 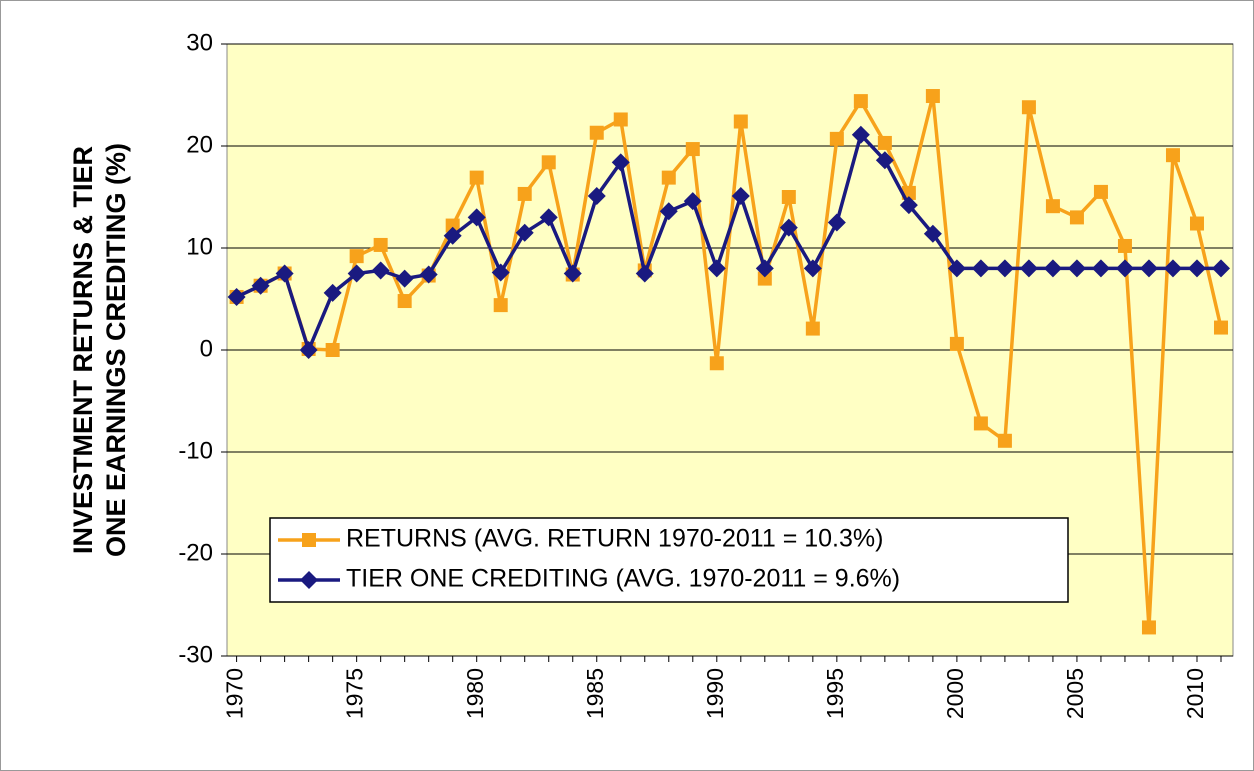 I want to click on y-tick-label: -30, so click(x=195, y=654).